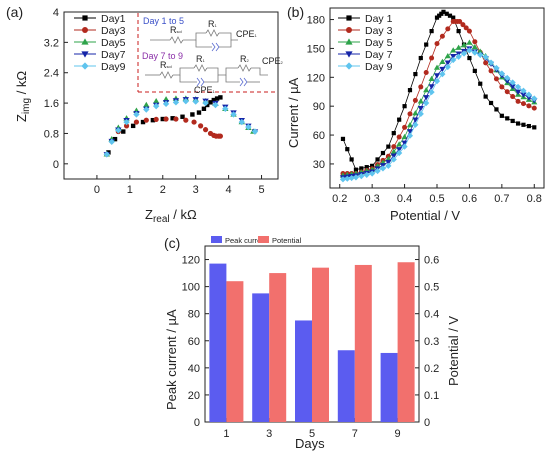 This screenshot has width=550, height=455. I want to click on panel-c-ytick-right-label: 0.4, so click(431, 315).